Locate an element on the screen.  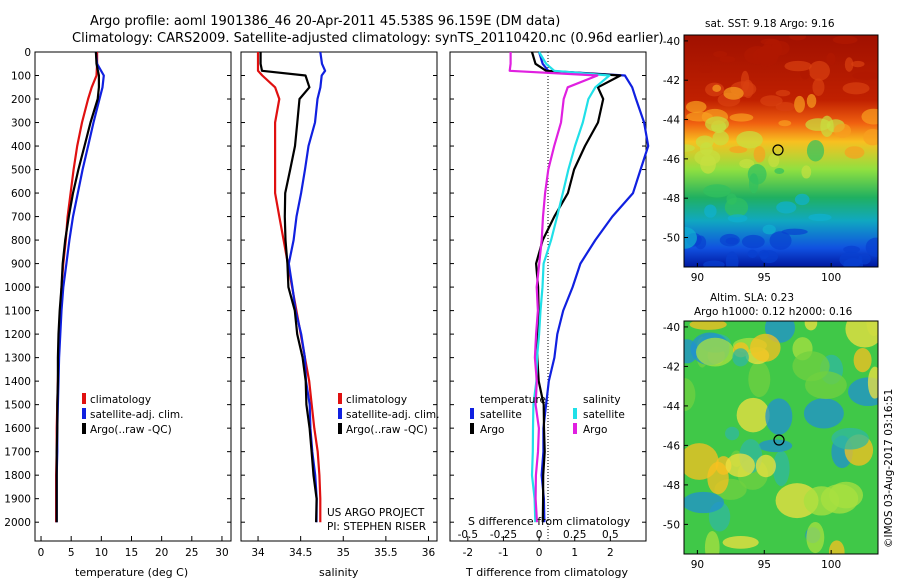
salinity-x-label: salinity is located at coordinates (339, 572).